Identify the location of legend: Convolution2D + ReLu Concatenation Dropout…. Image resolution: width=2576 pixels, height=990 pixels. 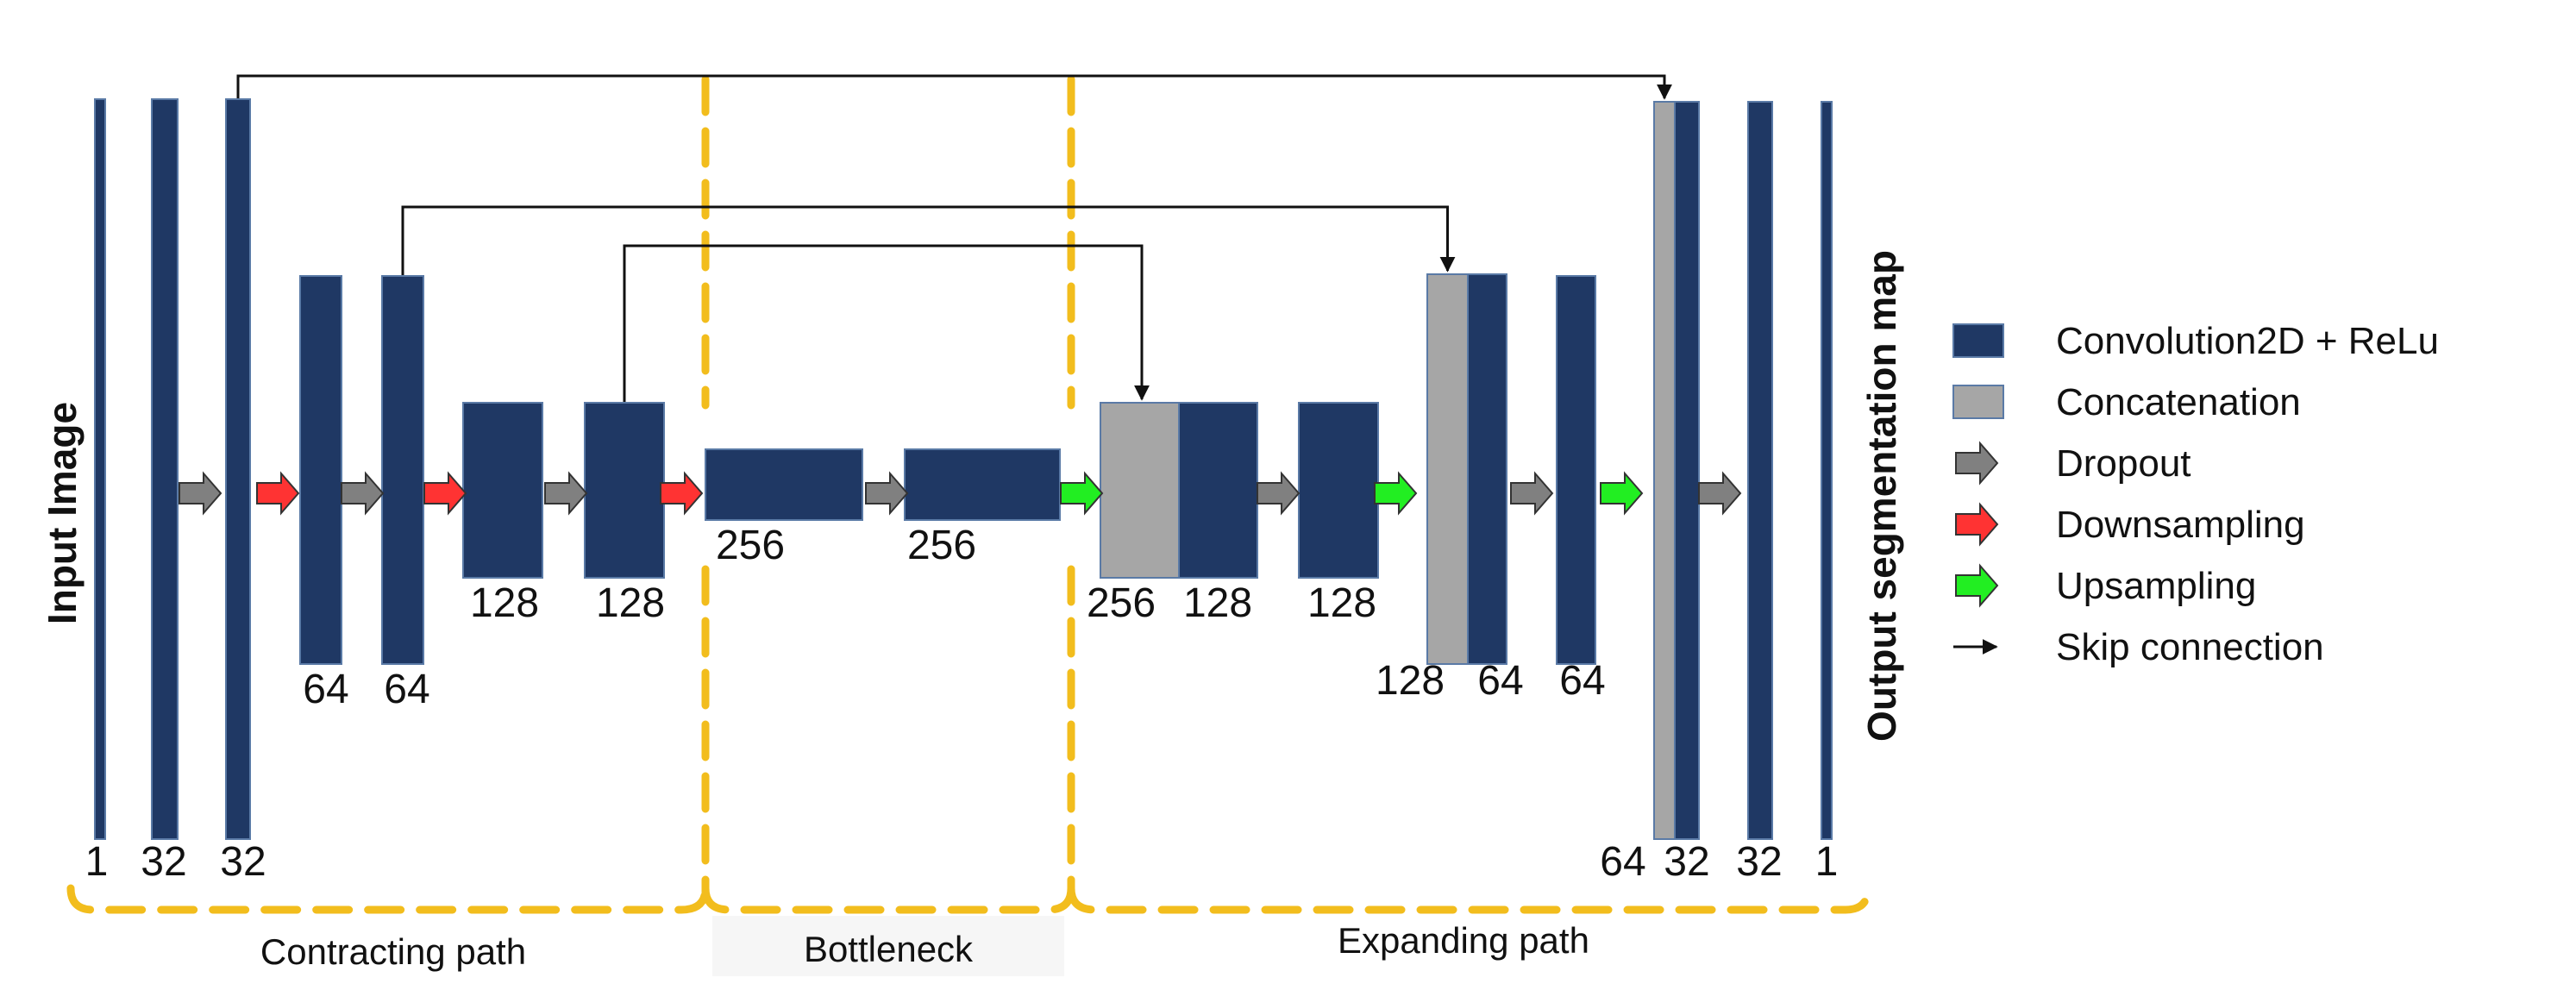
(2195, 494).